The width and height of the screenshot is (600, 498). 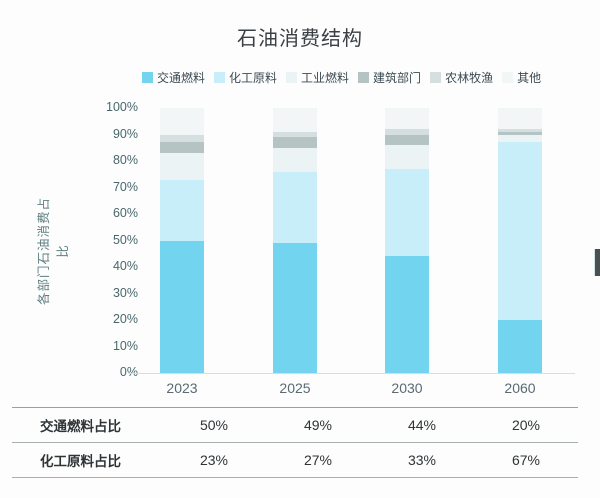 I want to click on table-row-label: 交通燃料占比, so click(x=80, y=426).